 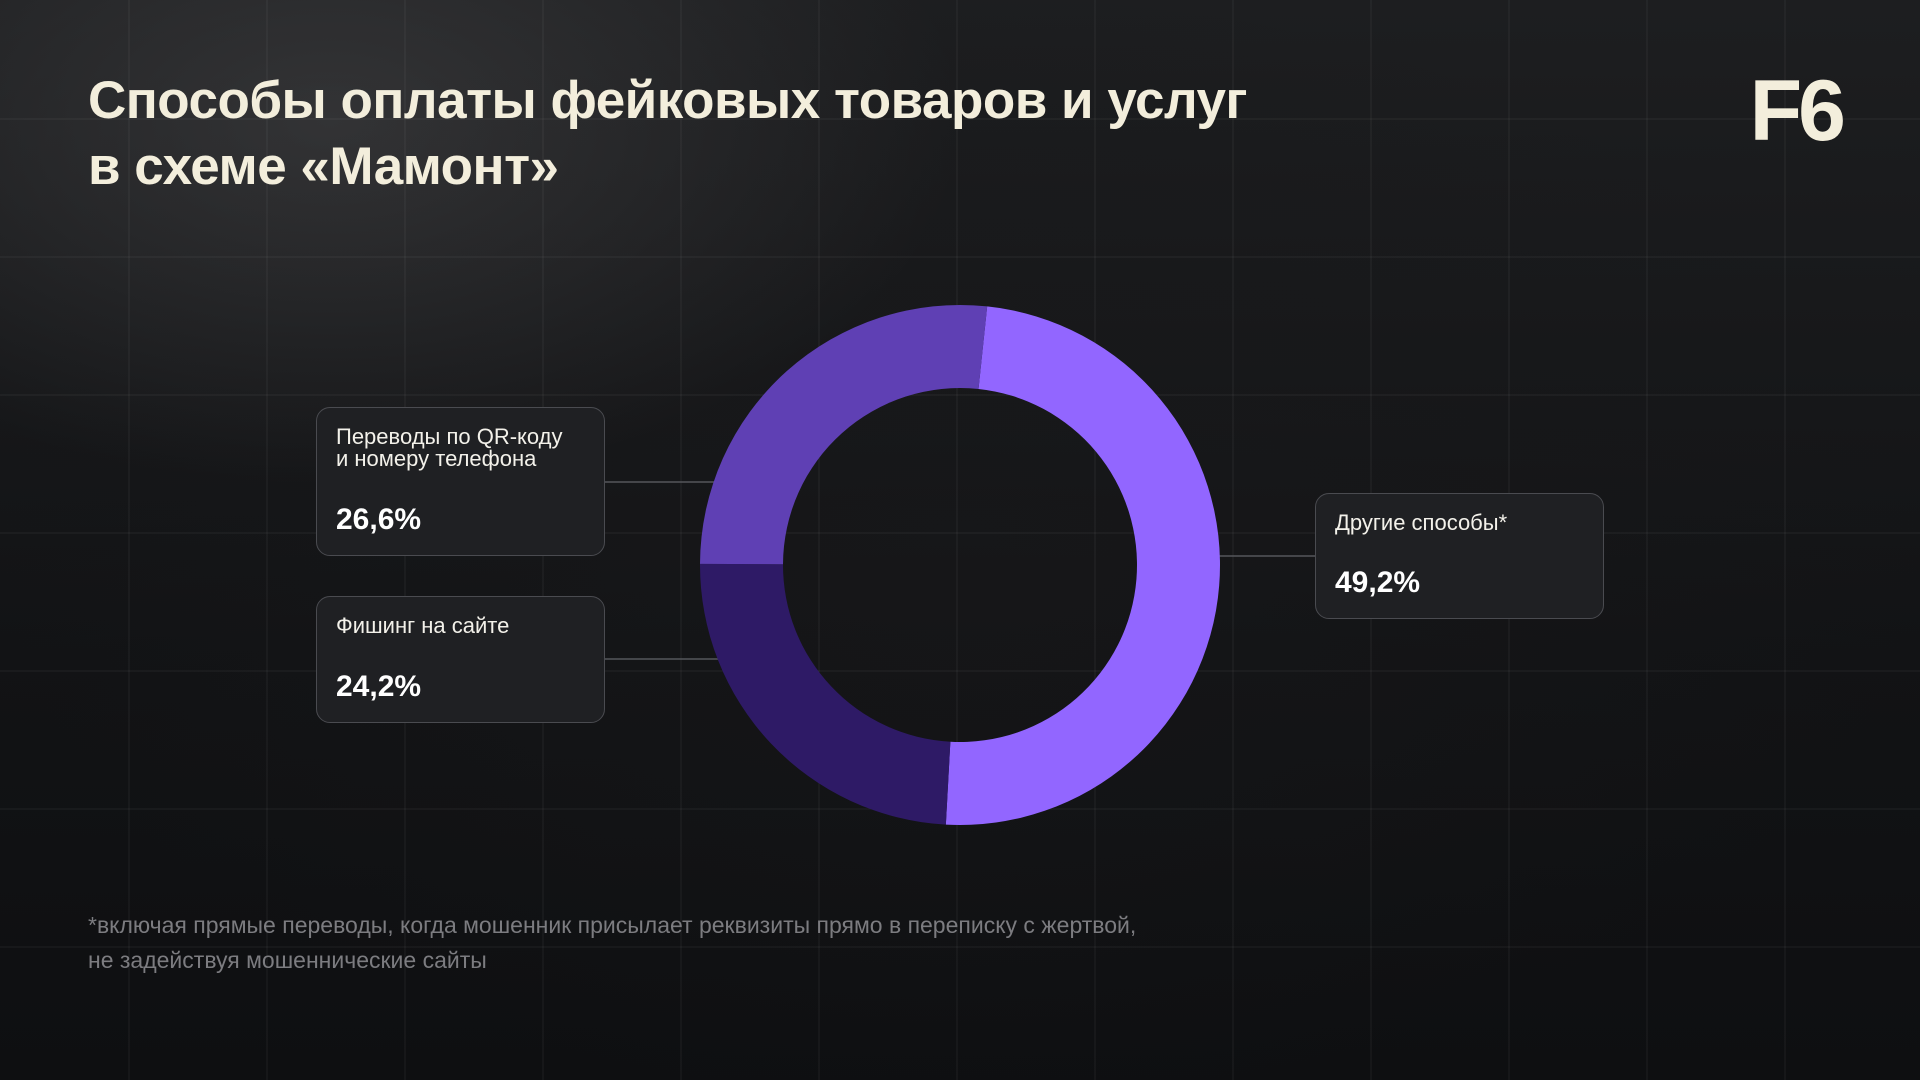 What do you see at coordinates (449, 436) in the screenshot?
I see `callout-label-line: Переводы по QR-коду` at bounding box center [449, 436].